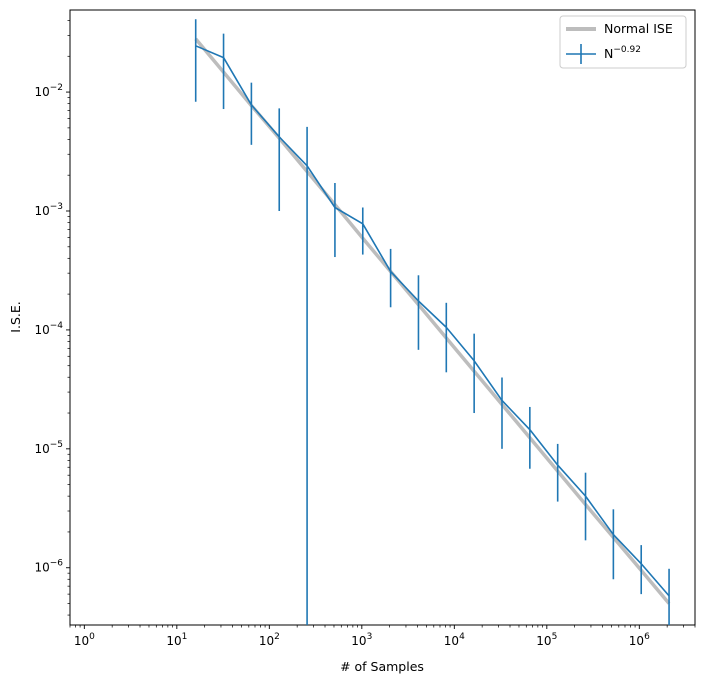  I want to click on y-axis-label: I.S.E., so click(15, 316).